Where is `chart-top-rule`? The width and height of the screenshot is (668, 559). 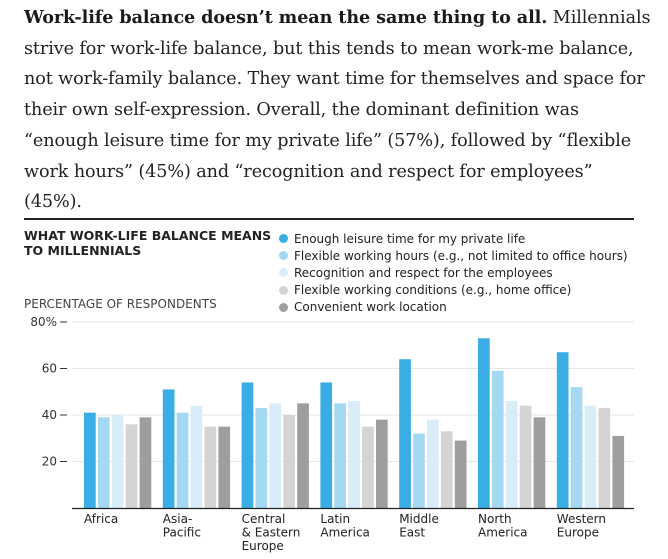 chart-top-rule is located at coordinates (329, 219).